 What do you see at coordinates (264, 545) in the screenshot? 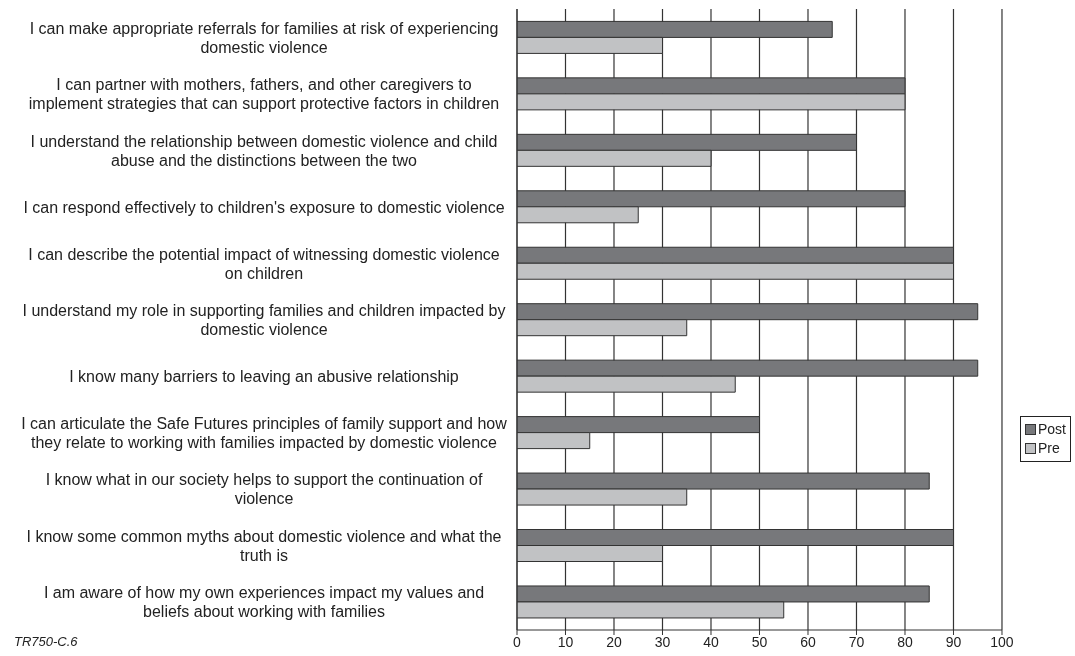
I see `y-tick-label: I know some common myths about domestic violence and what the truth is` at bounding box center [264, 545].